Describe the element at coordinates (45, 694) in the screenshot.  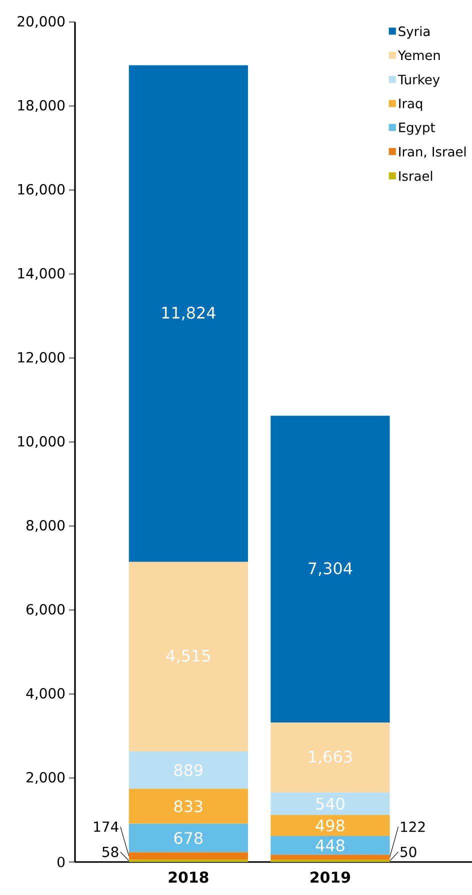
I see `y-tick-label: 4,000` at that location.